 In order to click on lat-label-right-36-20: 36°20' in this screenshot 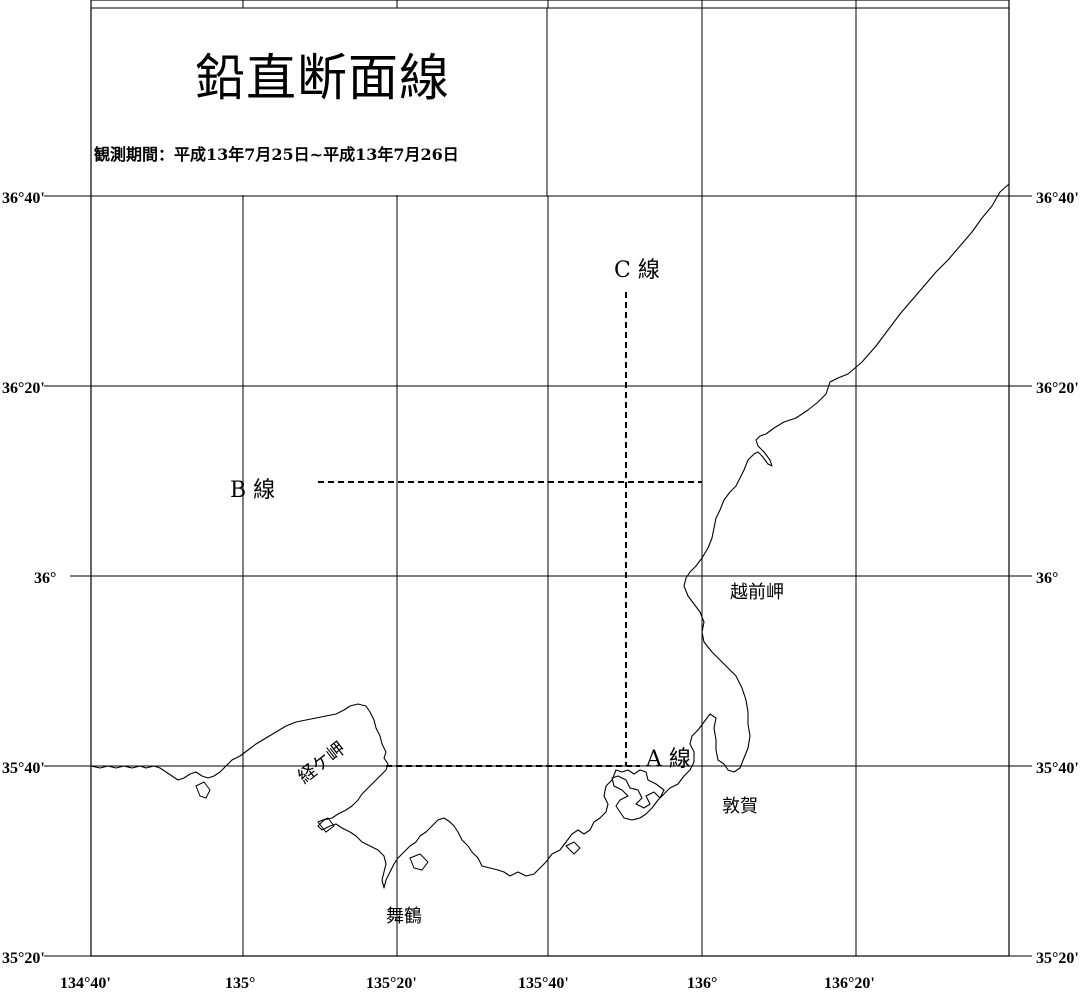, I will do `click(1057, 388)`.